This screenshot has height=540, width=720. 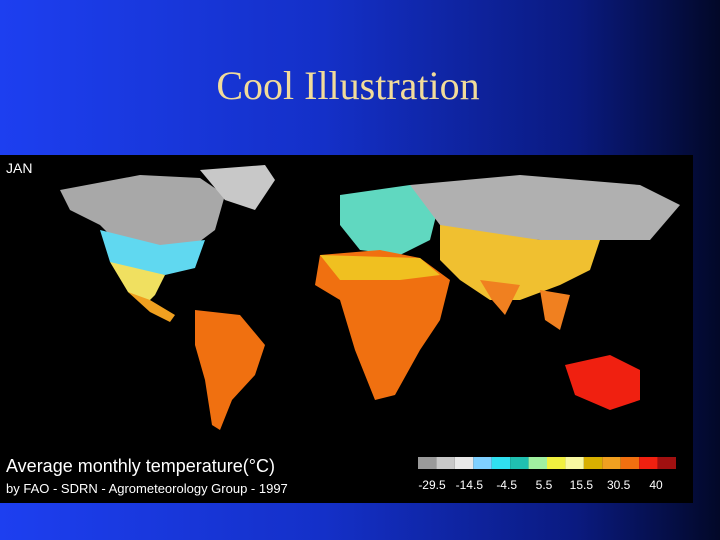 I want to click on europe, so click(x=390, y=220).